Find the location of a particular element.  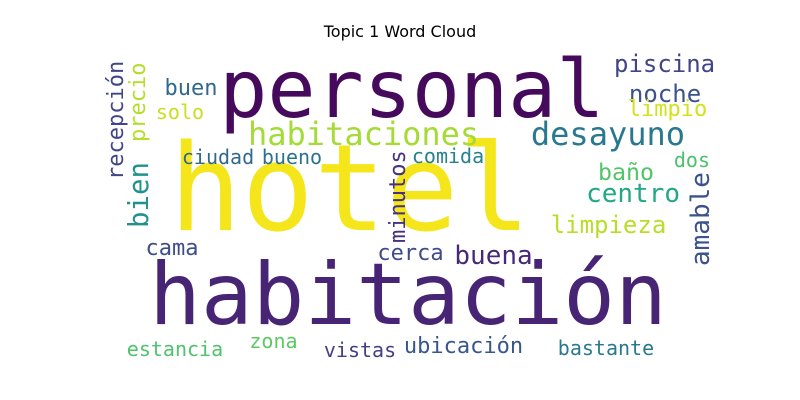

word-limpio: limpio is located at coordinates (667, 109).